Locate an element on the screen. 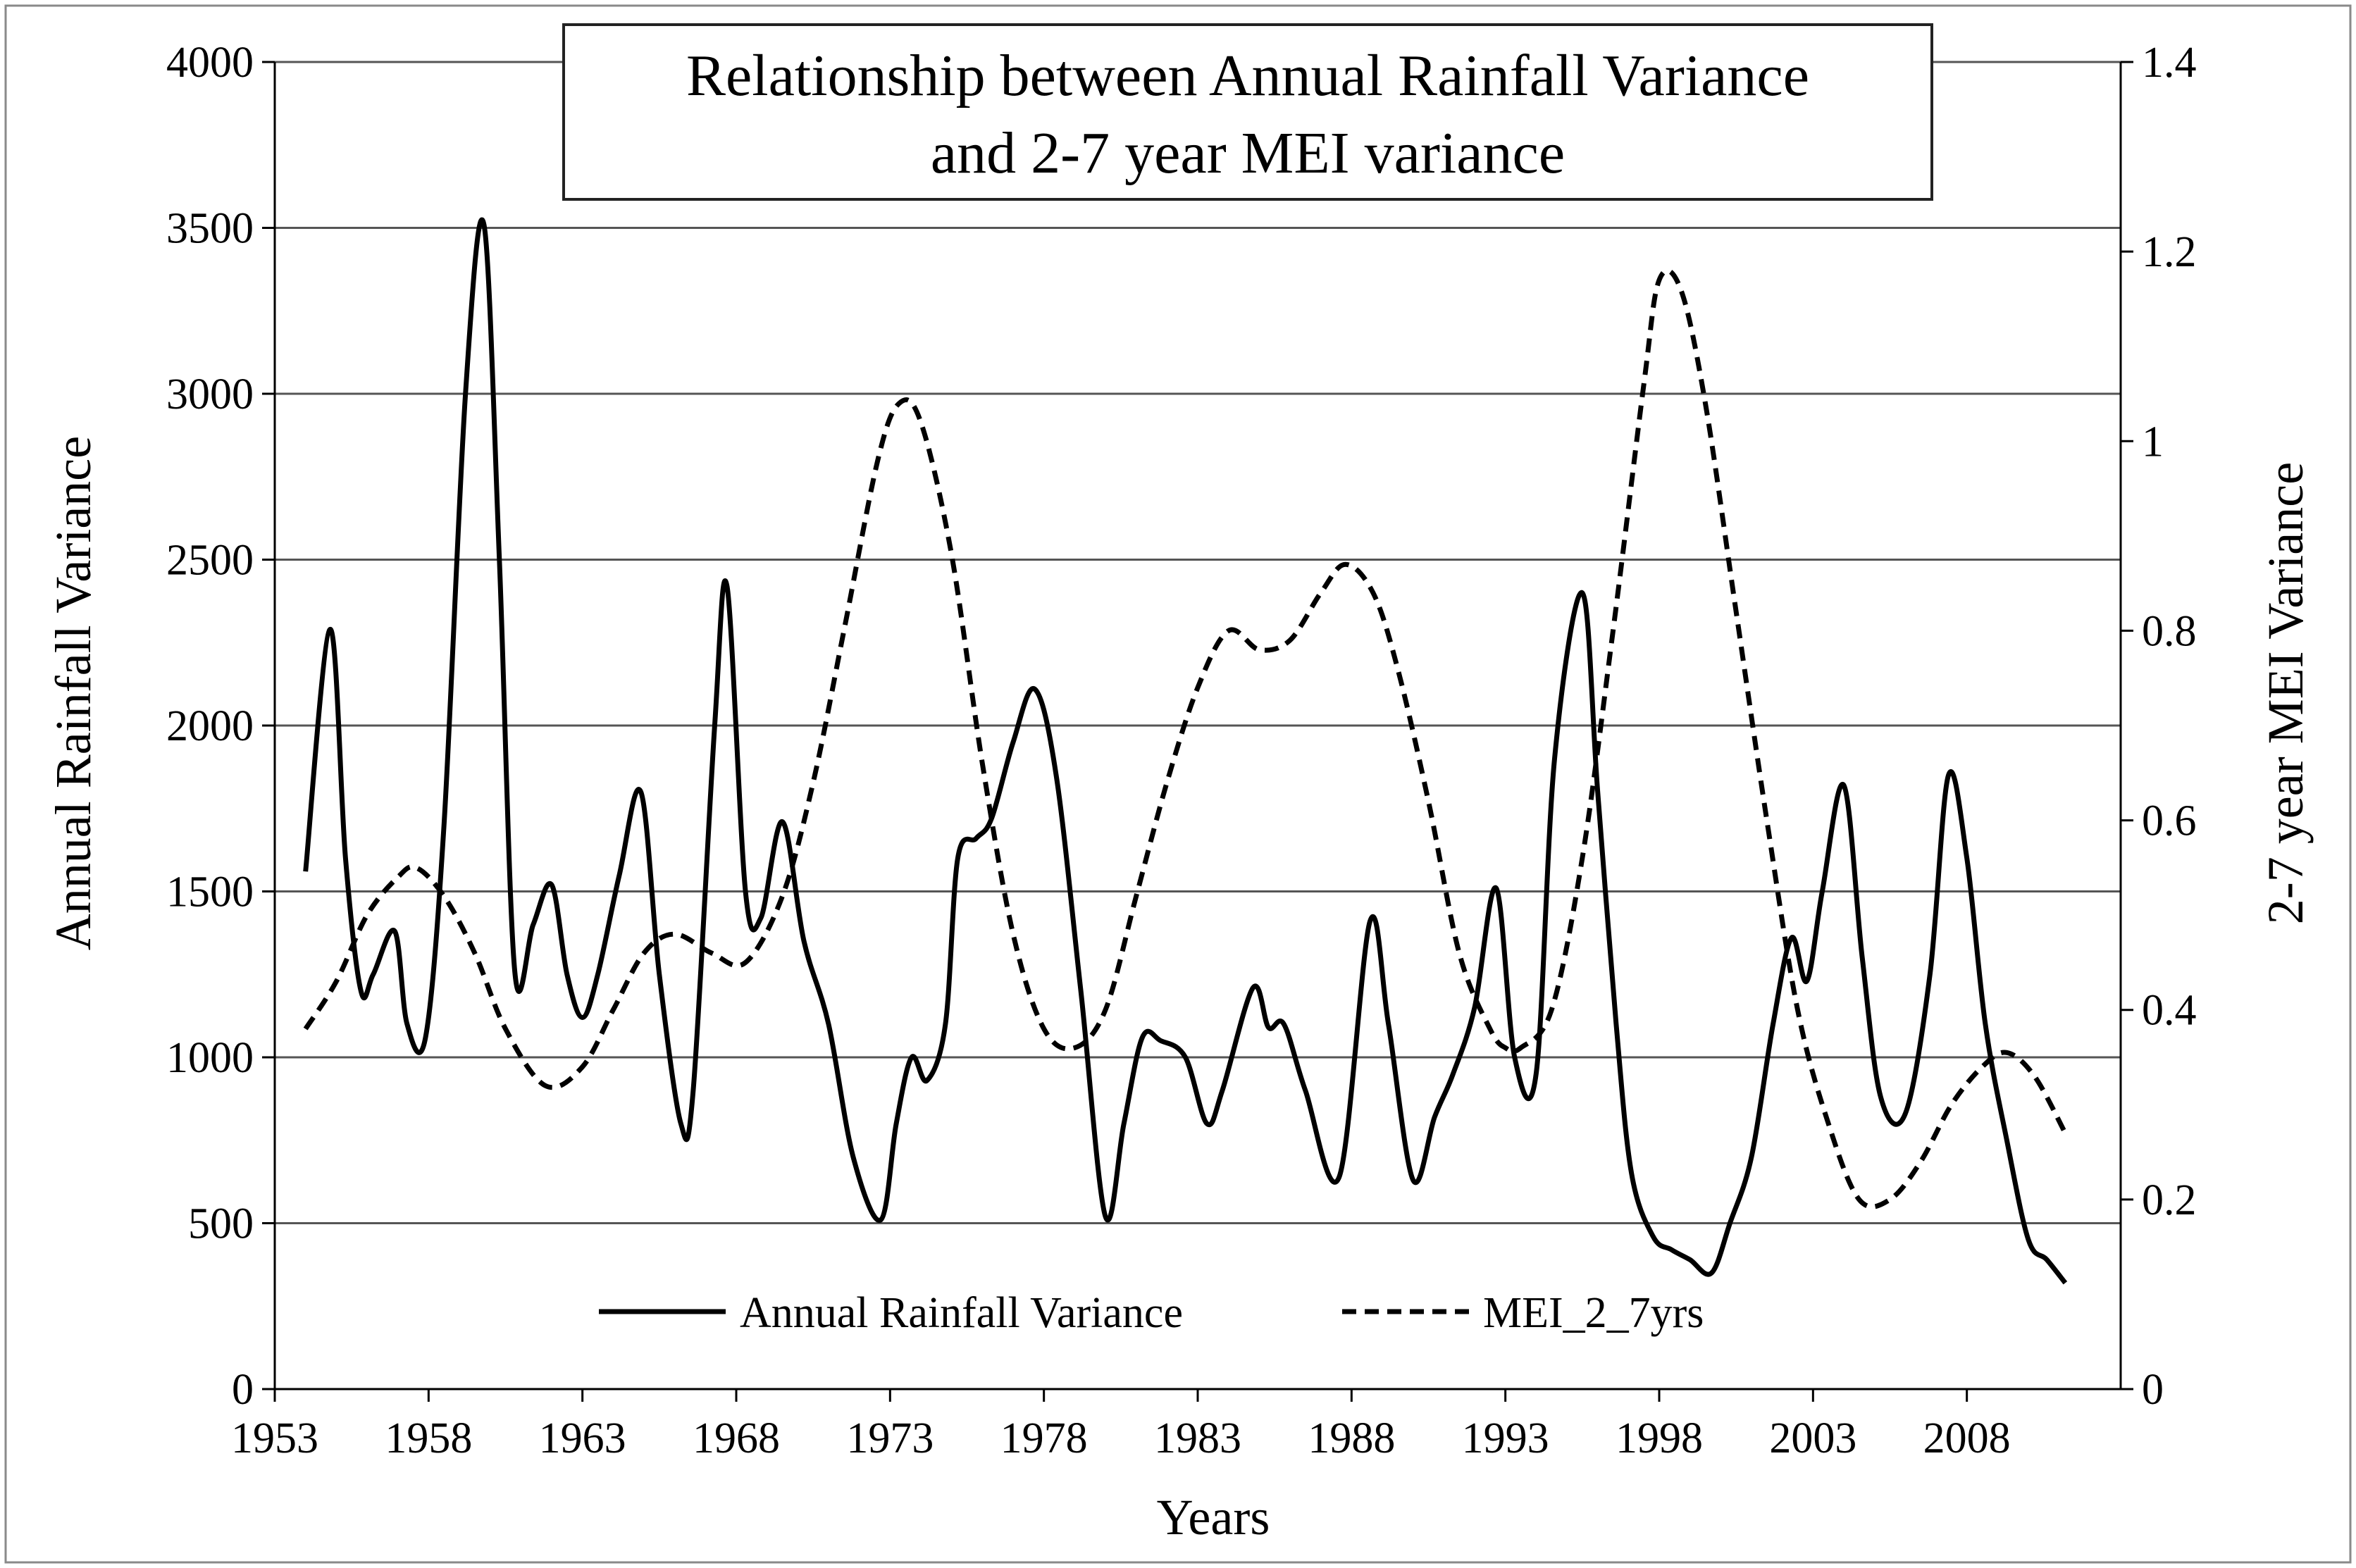 The width and height of the screenshot is (2356, 1568). y-tick-label: 1000 is located at coordinates (210, 1058).